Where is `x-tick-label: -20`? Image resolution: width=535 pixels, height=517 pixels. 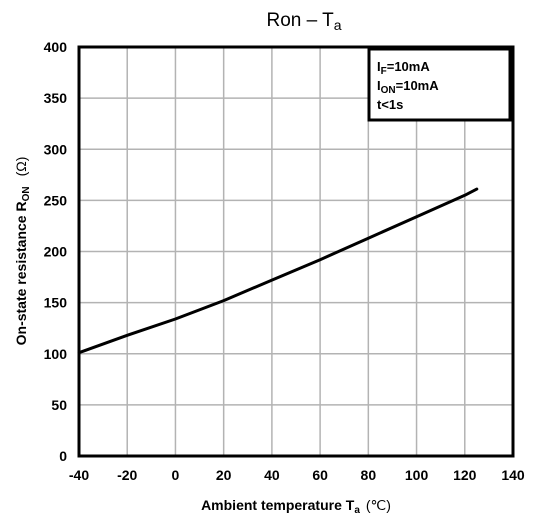 x-tick-label: -20 is located at coordinates (127, 475).